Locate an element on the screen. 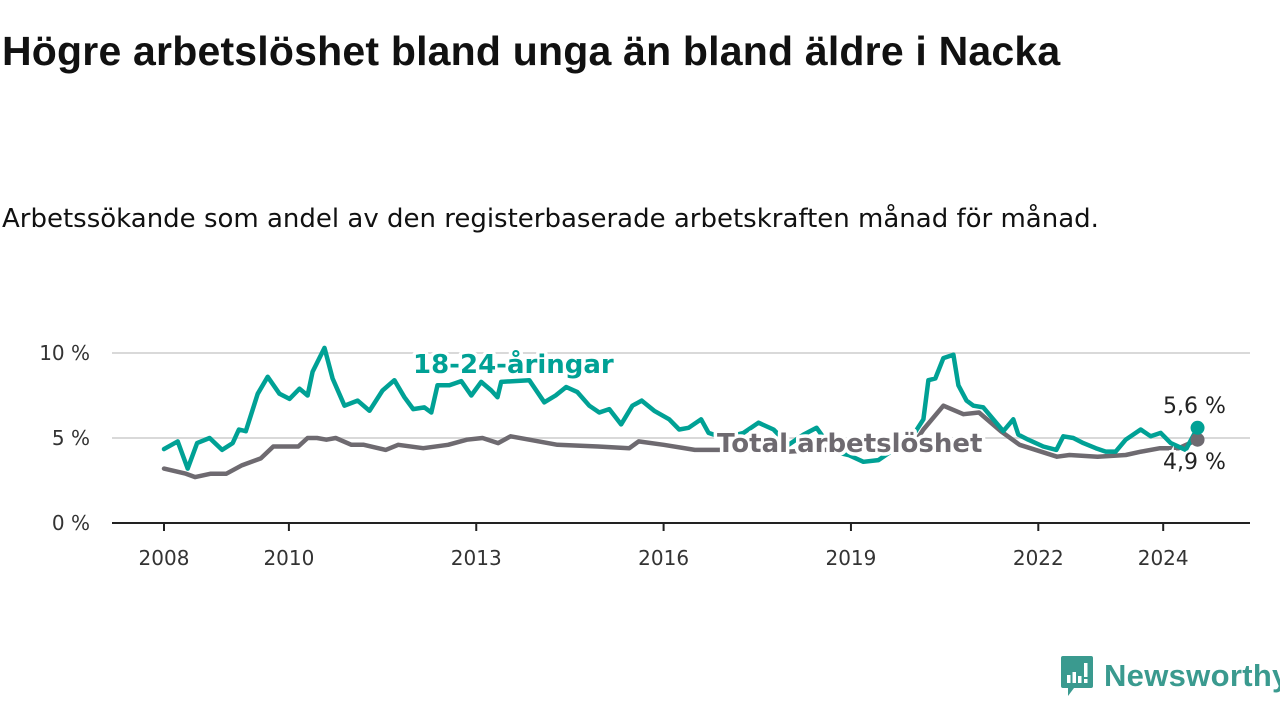  x-tick-label: 2013 is located at coordinates (476, 558).